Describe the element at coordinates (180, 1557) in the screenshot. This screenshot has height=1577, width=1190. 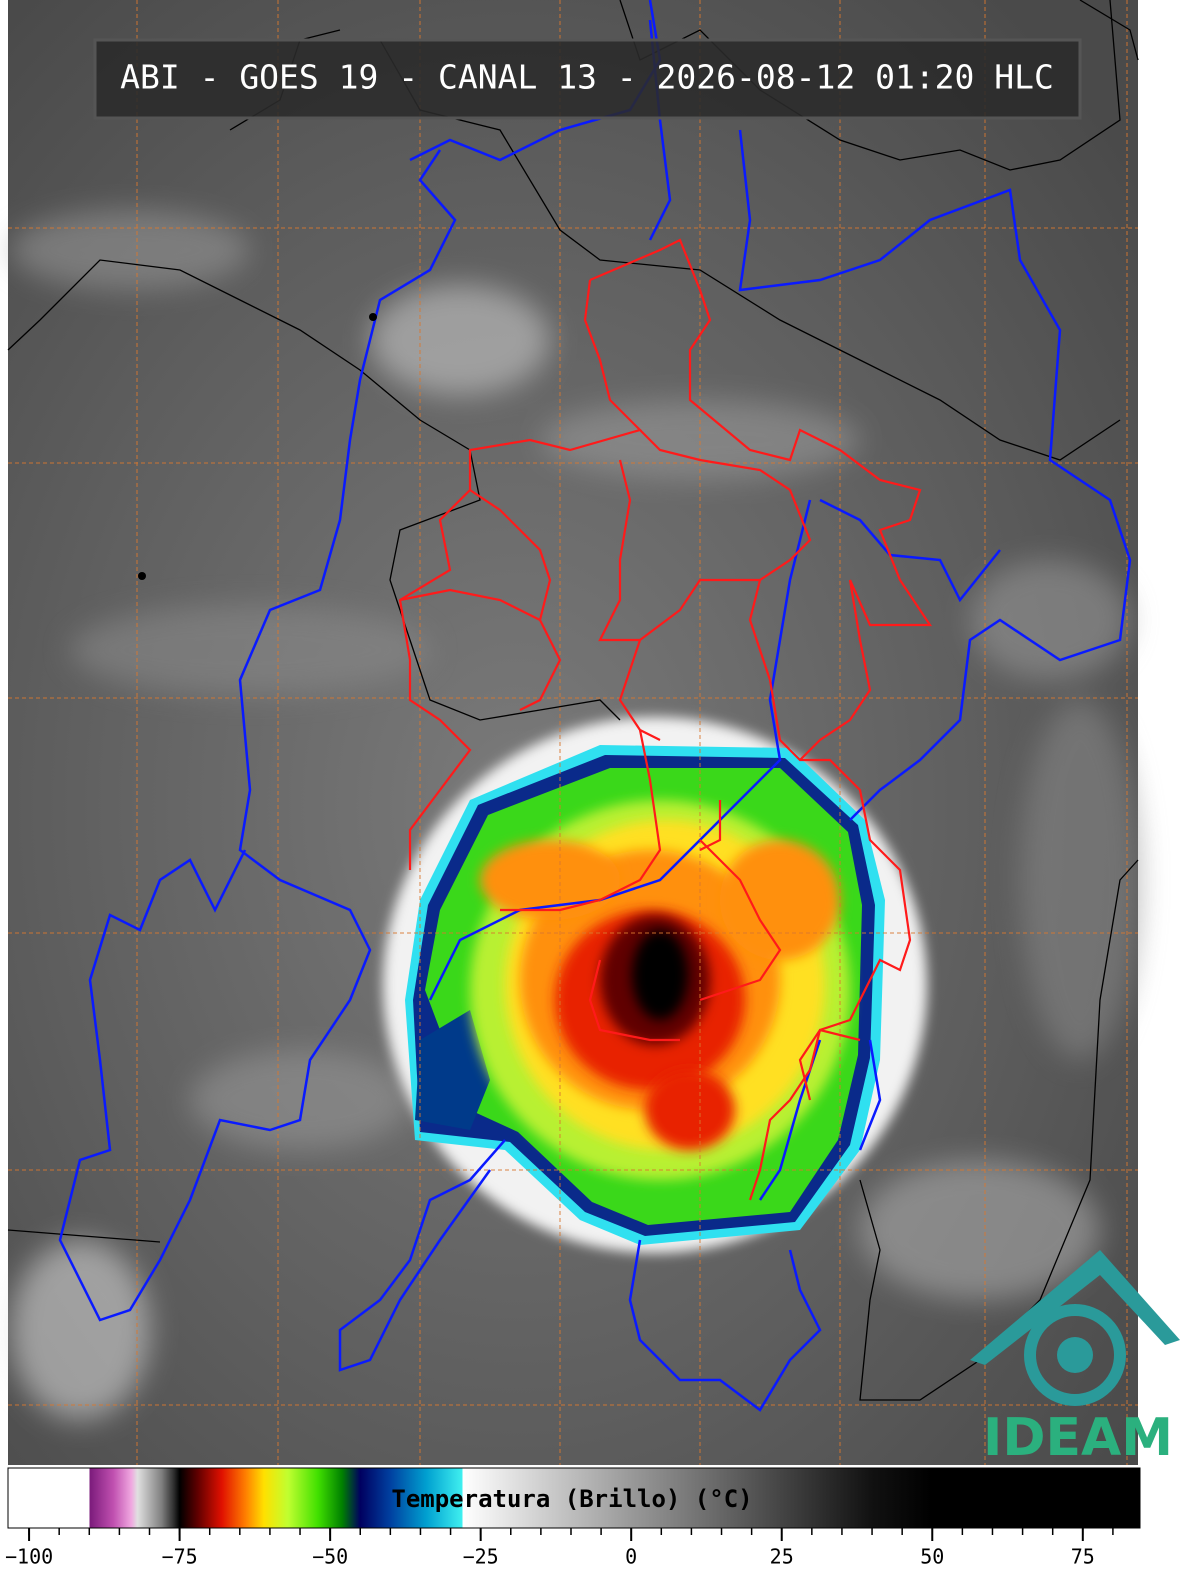
I see `tick-label: −75` at that location.